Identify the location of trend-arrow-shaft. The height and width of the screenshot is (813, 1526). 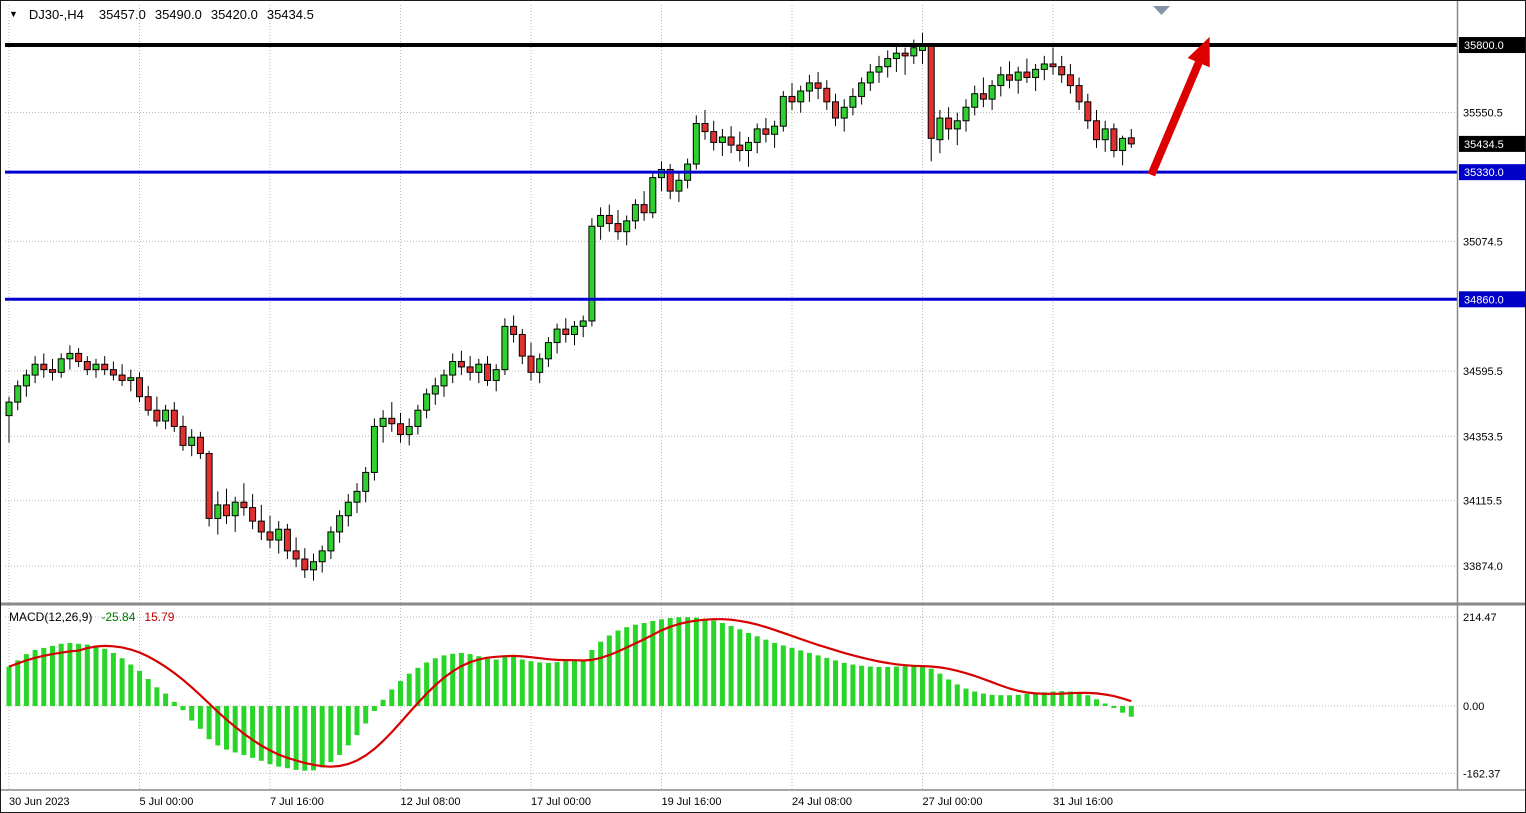
(1175, 119).